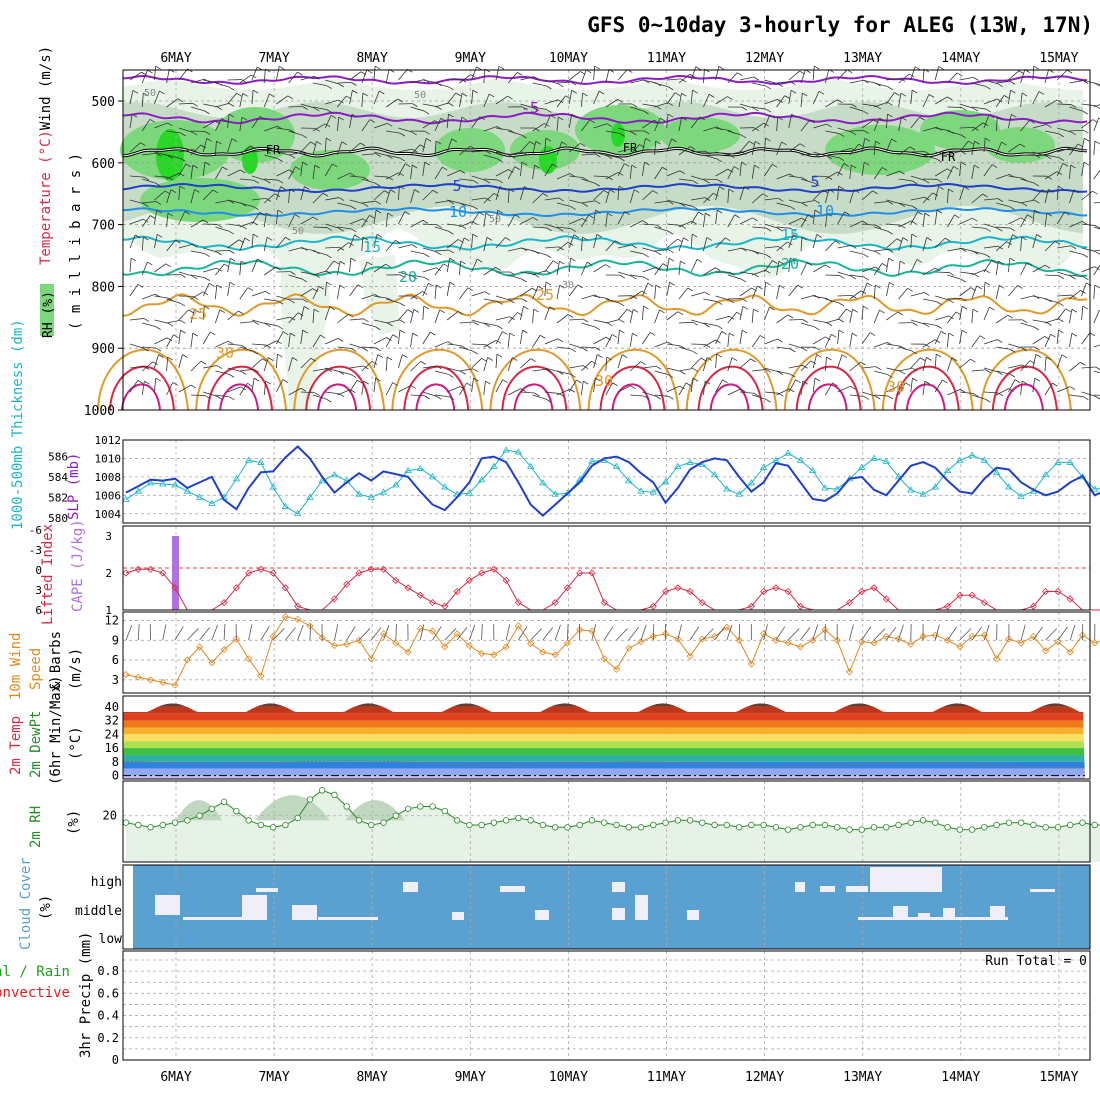 Image resolution: width=1100 pixels, height=1100 pixels. I want to click on day-label-bottom: 14MAY, so click(960, 1077).